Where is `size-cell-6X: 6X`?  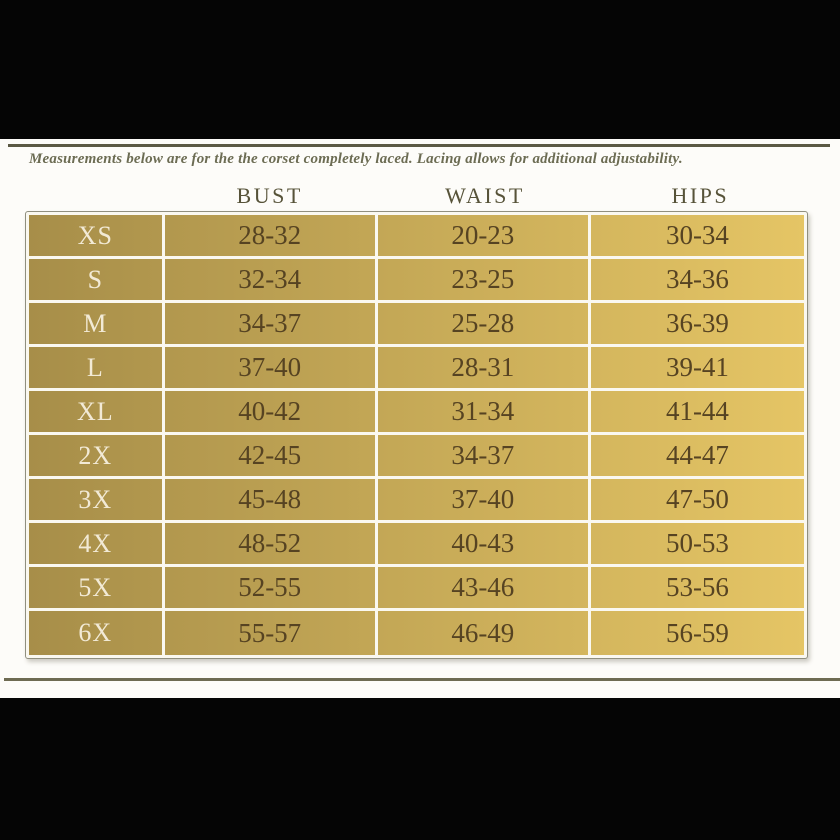 size-cell-6X: 6X is located at coordinates (97, 633).